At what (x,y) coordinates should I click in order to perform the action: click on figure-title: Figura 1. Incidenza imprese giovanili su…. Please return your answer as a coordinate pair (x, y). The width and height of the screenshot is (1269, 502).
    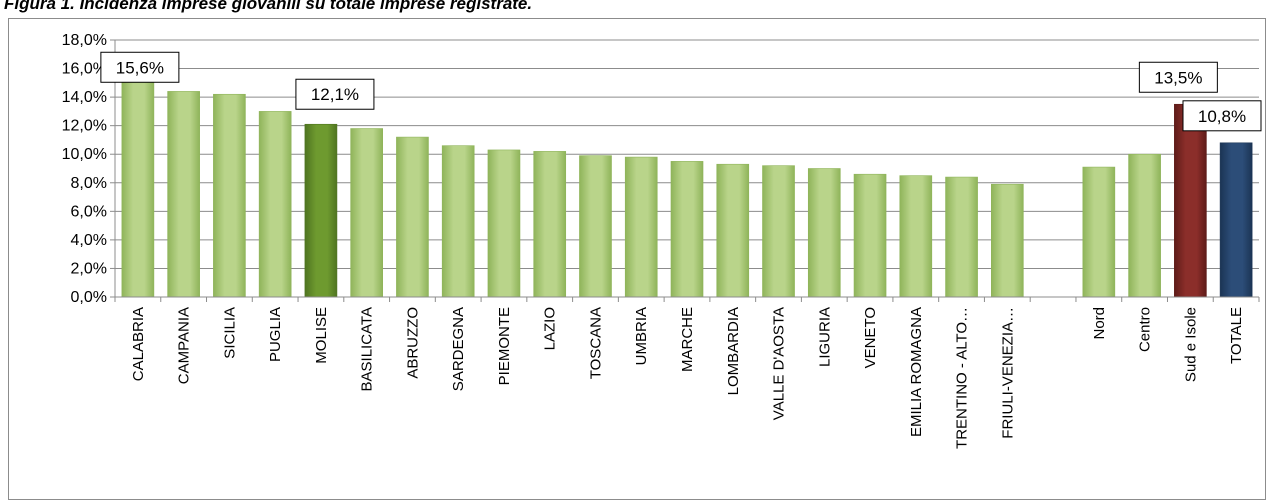
    Looking at the image, I should click on (268, 6).